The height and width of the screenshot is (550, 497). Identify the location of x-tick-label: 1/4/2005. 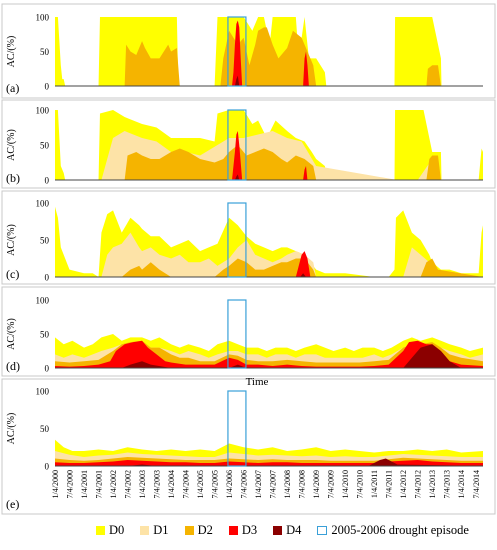
(200, 484).